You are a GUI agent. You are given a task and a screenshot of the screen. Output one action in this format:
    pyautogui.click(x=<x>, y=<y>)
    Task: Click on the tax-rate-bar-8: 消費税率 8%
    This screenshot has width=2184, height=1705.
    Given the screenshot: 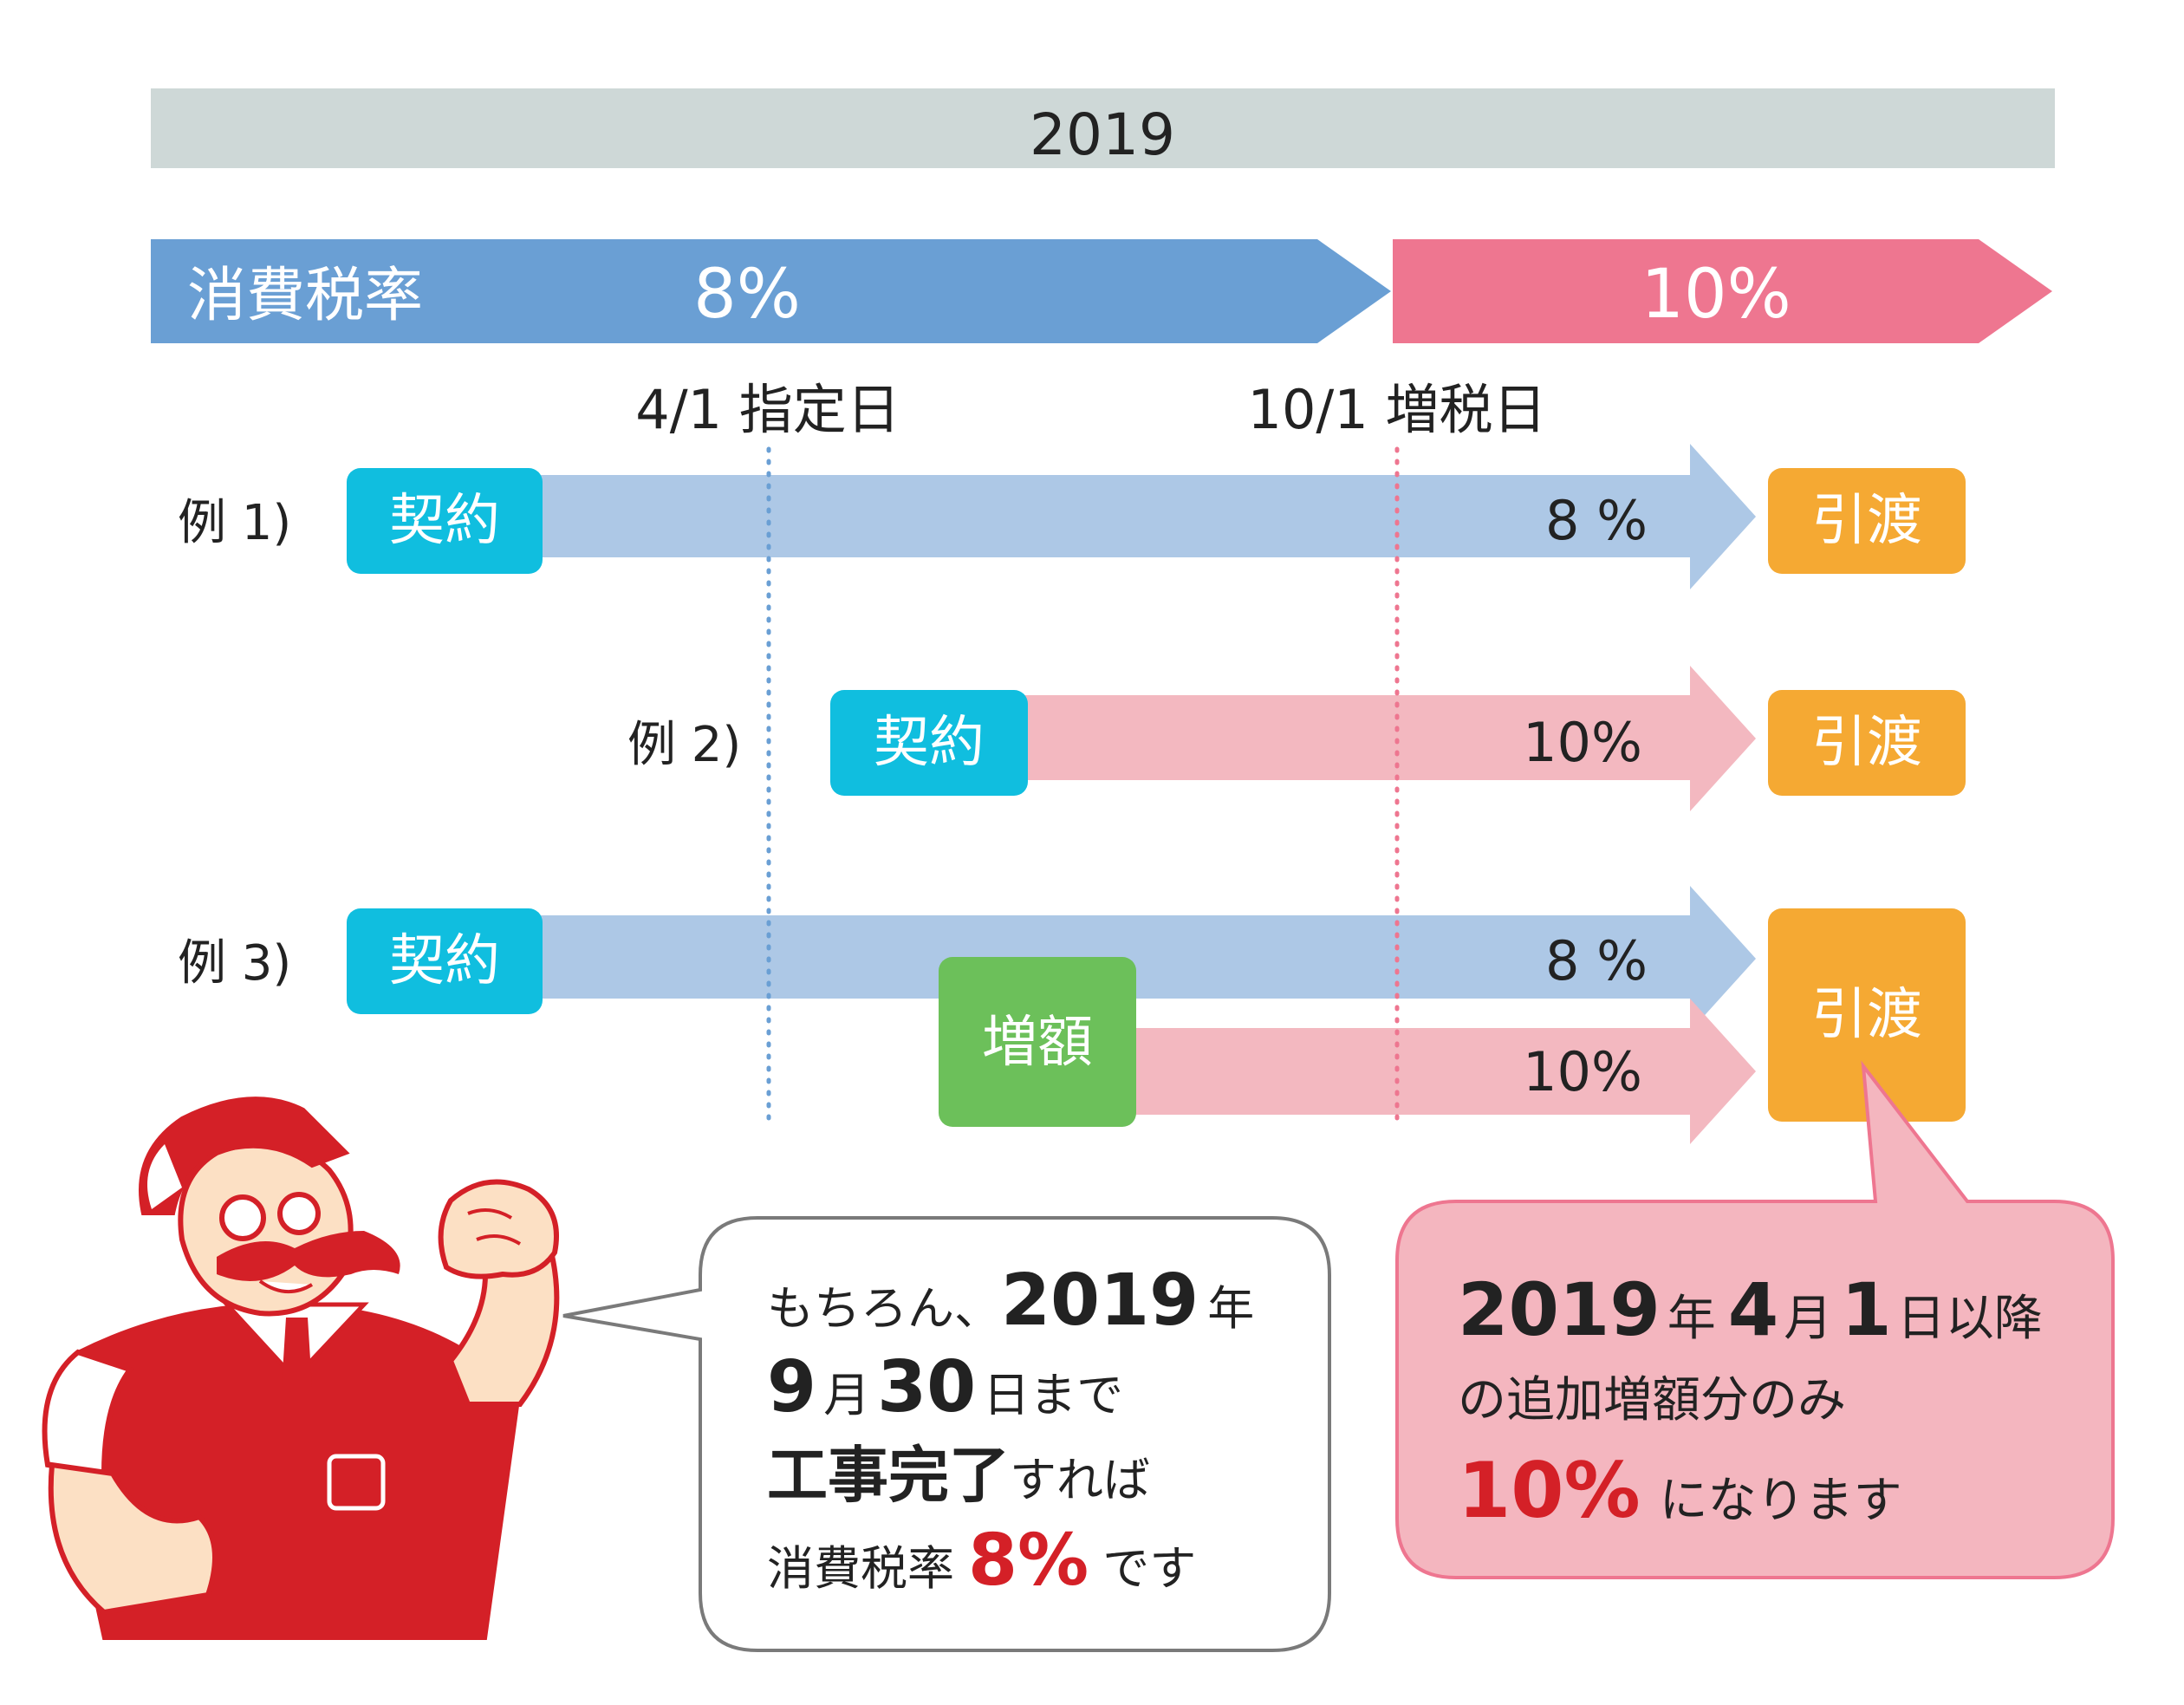 What is the action you would take?
    pyautogui.click(x=771, y=291)
    